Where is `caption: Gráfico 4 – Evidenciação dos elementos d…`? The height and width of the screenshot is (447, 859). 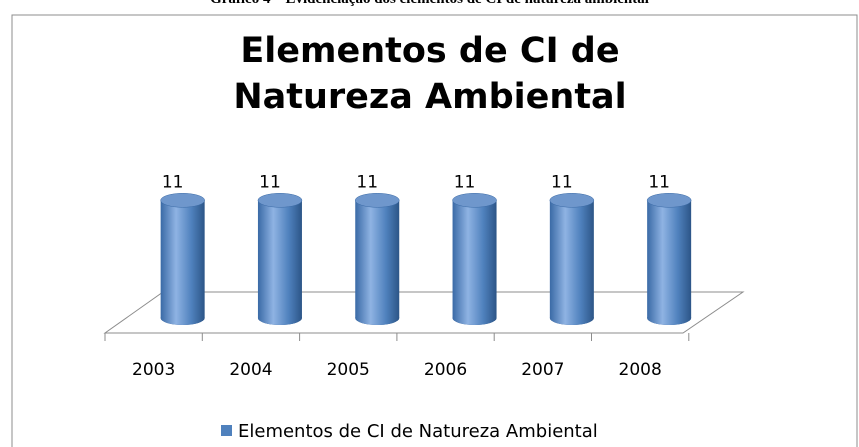
caption: Gráfico 4 – Evidenciação dos elementos d… is located at coordinates (429, 4).